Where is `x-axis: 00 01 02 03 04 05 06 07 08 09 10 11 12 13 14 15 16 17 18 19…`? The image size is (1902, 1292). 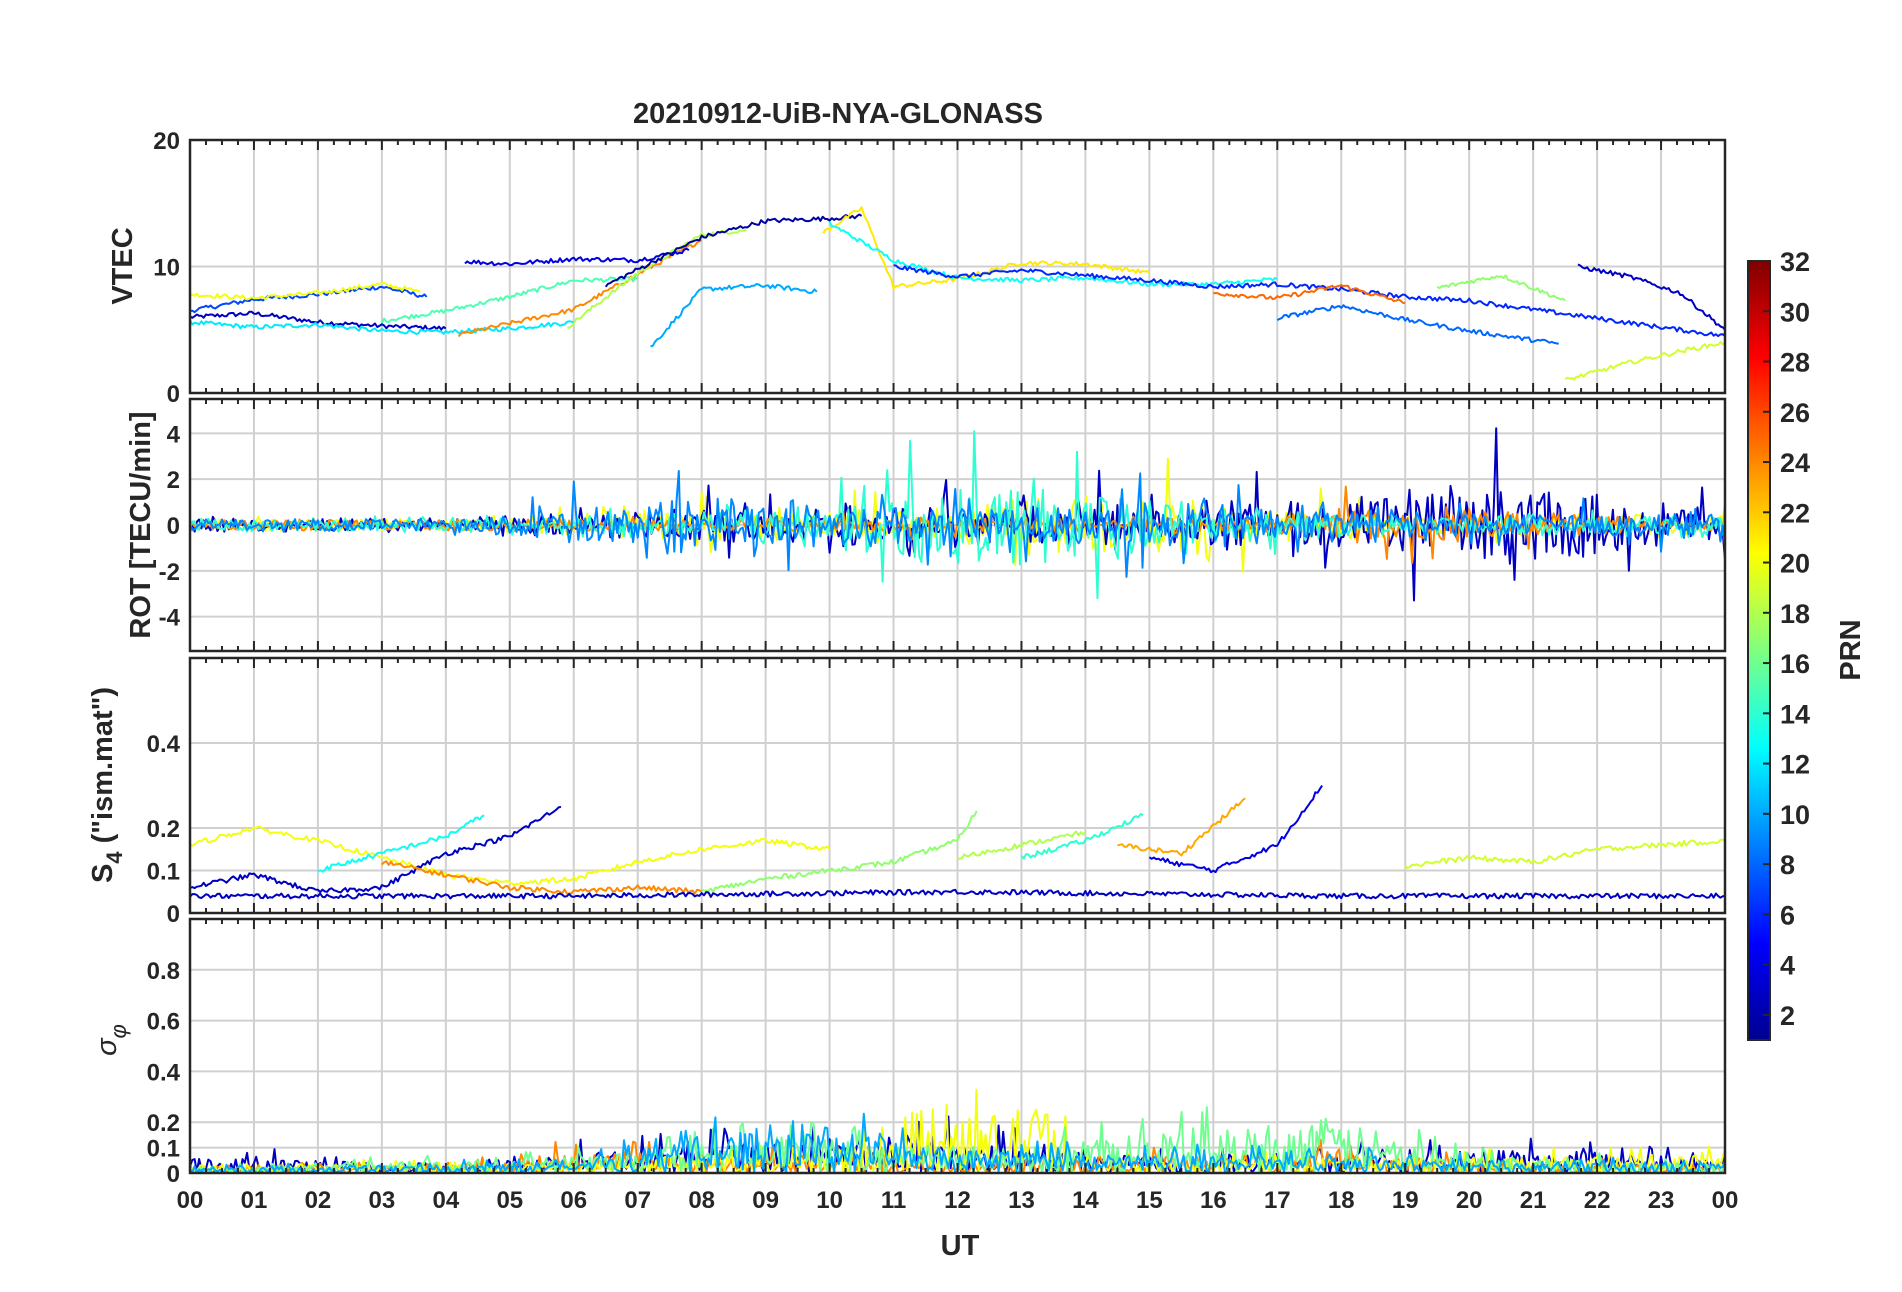 x-axis: 00 01 02 03 04 05 06 07 08 09 10 11 12 13 14 15 16 17 18 19… is located at coordinates (958, 1200).